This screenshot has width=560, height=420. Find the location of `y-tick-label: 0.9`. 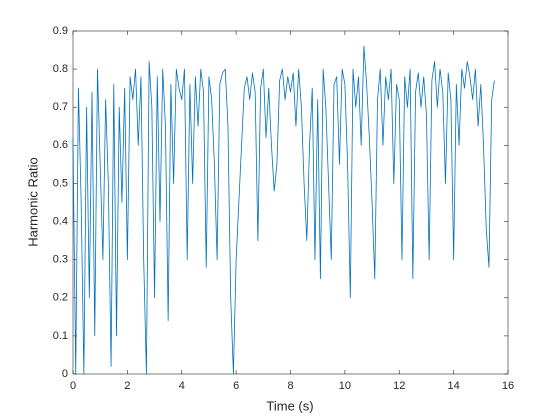

y-tick-label: 0.9 is located at coordinates (60, 31).